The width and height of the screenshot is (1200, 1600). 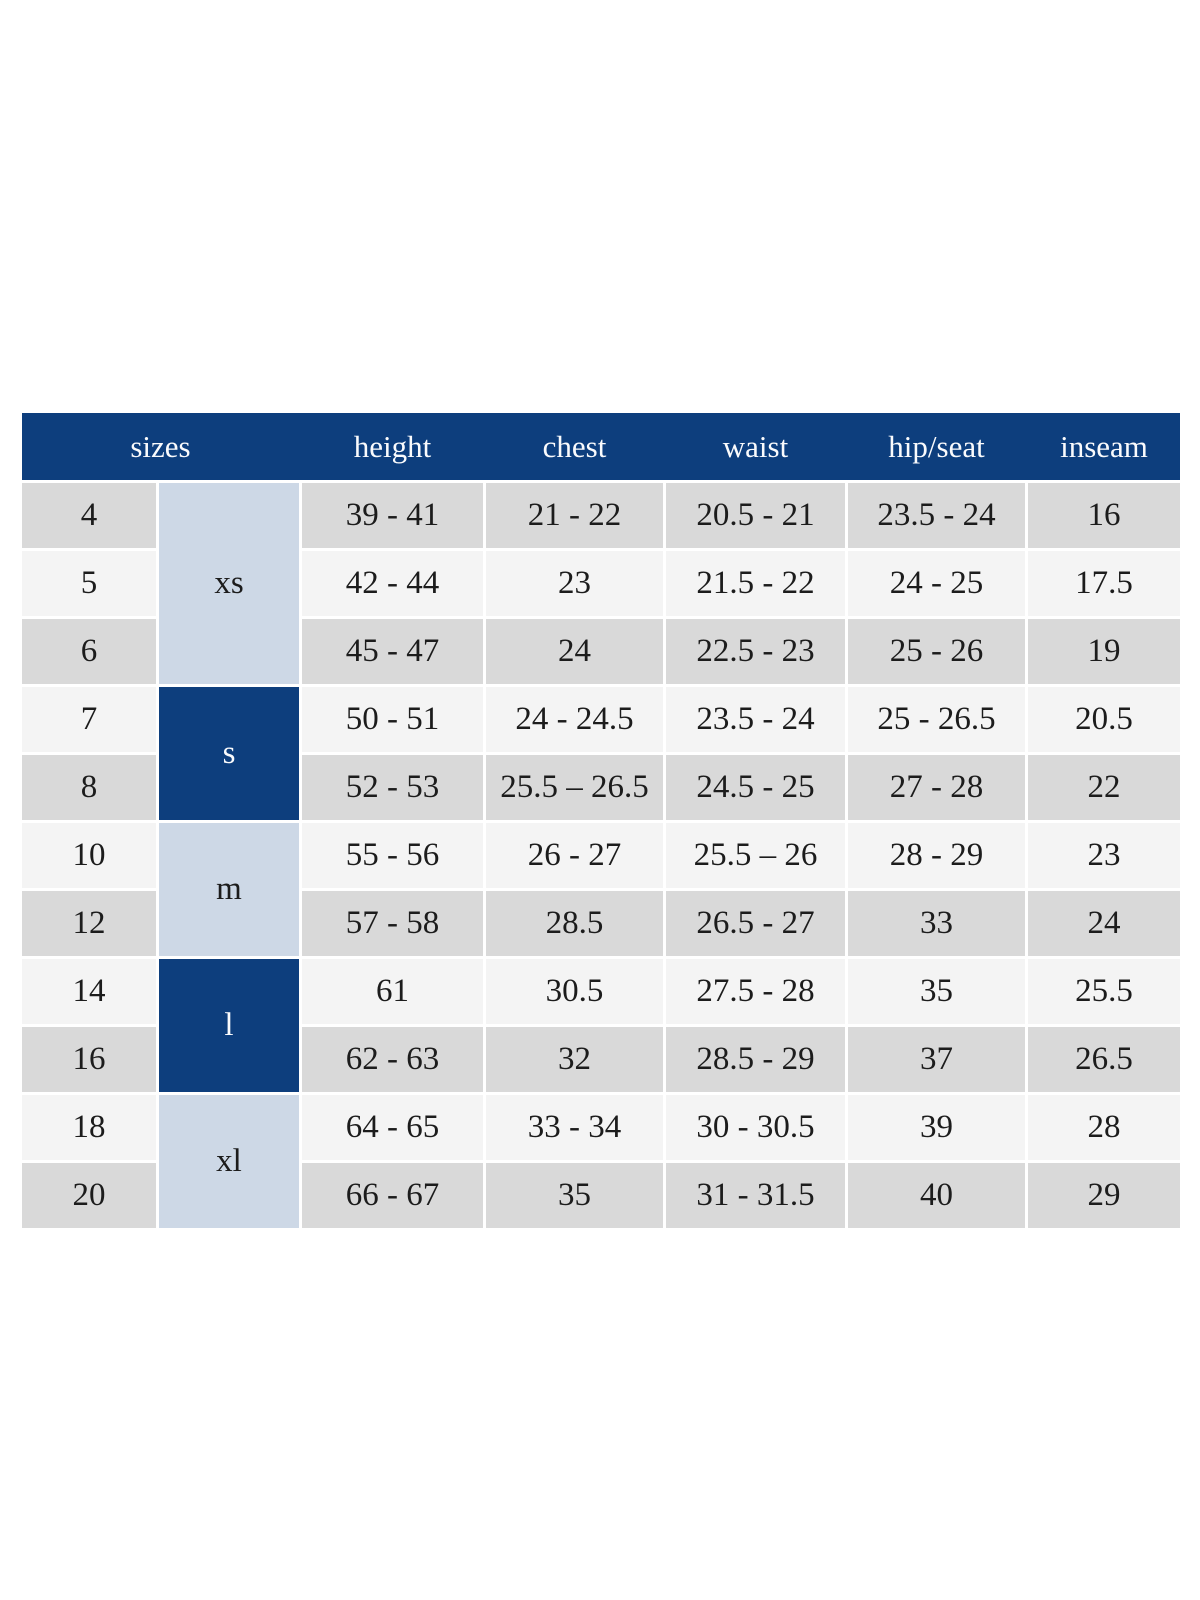 I want to click on hip-seat-cell: 28 - 29, so click(x=936, y=855).